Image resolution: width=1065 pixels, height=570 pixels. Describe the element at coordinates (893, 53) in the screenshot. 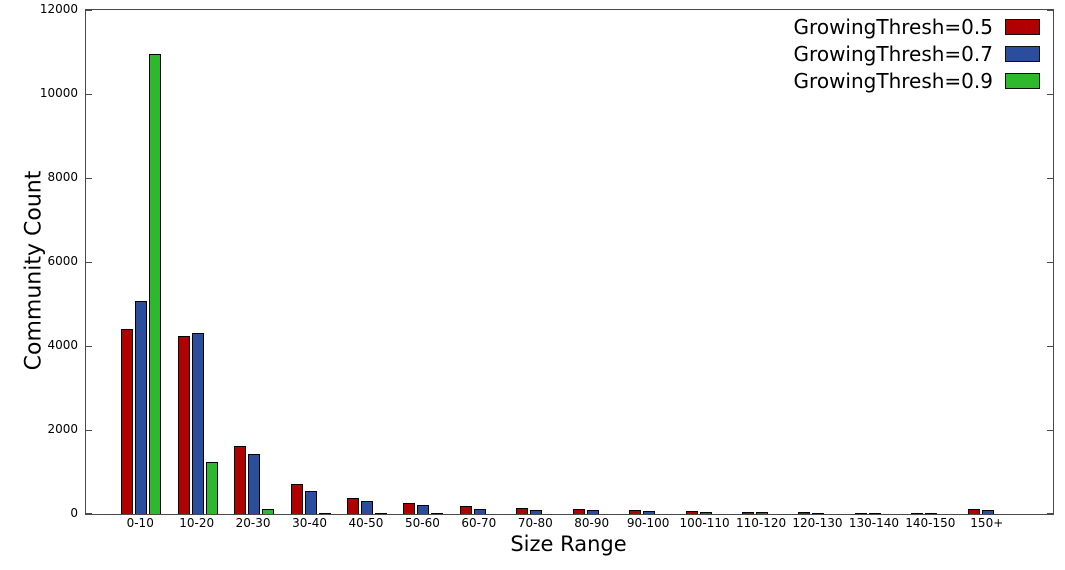

I see `legend-label: GrowingThresh=0.7` at that location.